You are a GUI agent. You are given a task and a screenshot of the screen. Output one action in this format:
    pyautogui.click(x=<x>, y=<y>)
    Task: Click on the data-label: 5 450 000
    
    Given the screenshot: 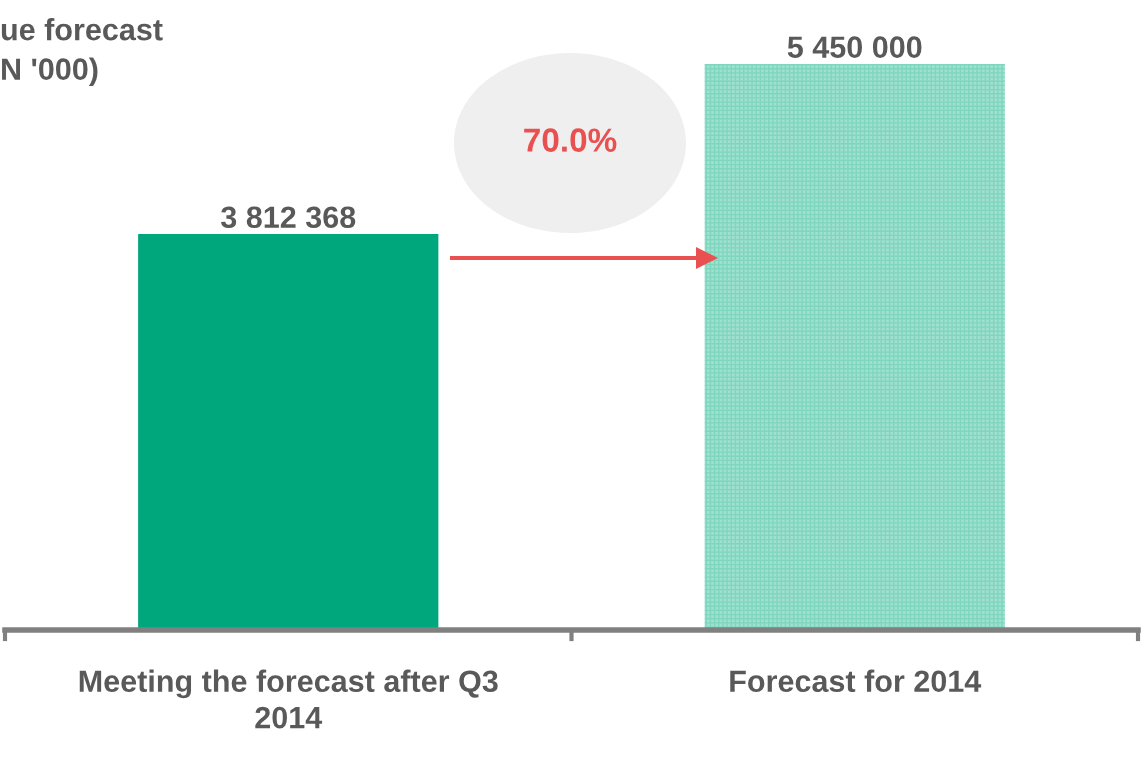 What is the action you would take?
    pyautogui.click(x=854, y=47)
    